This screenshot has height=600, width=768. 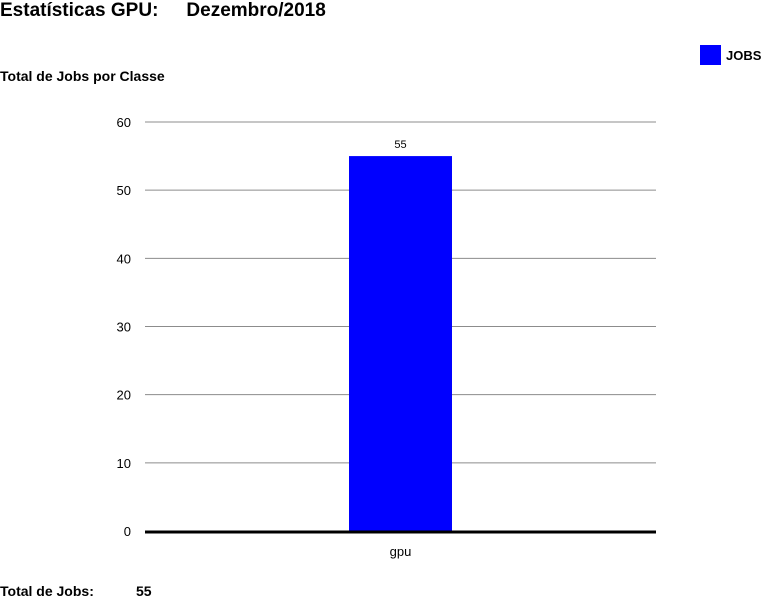 I want to click on total-jobs-value: 55, so click(x=144, y=591).